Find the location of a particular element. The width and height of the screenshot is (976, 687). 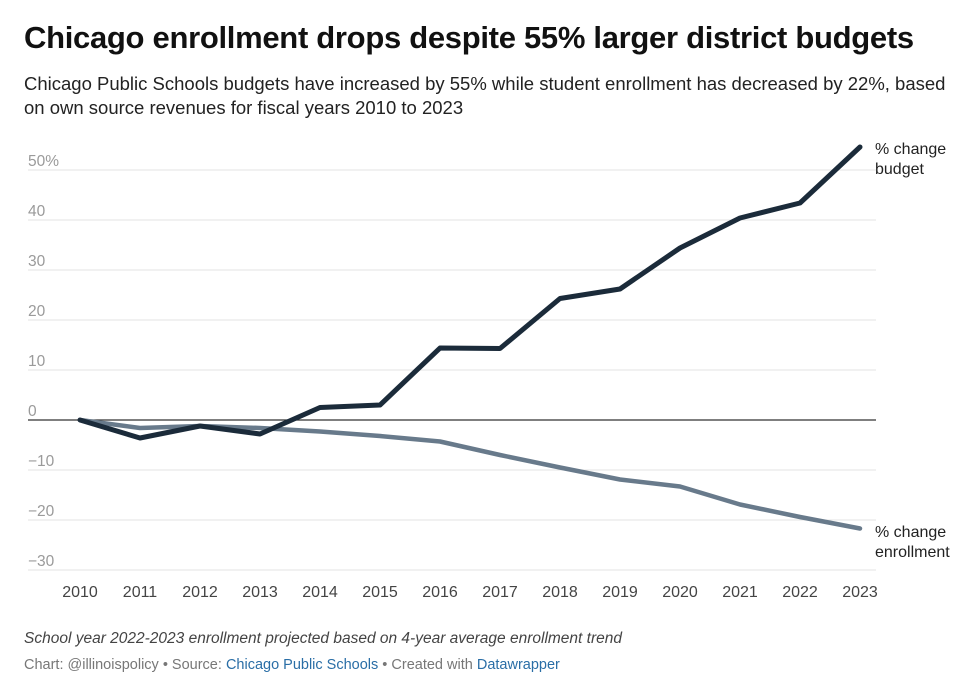

datawrapper-link: Datawrapper is located at coordinates (518, 665).